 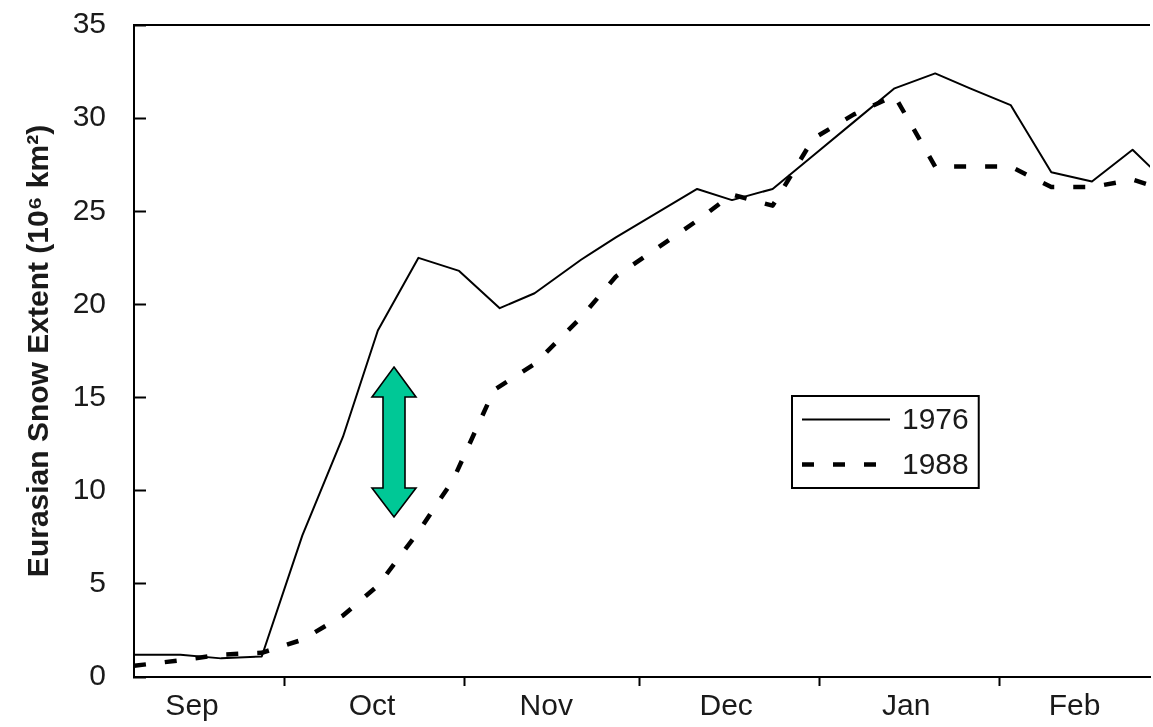 I want to click on x-tick-label: Oct, so click(x=372, y=705).